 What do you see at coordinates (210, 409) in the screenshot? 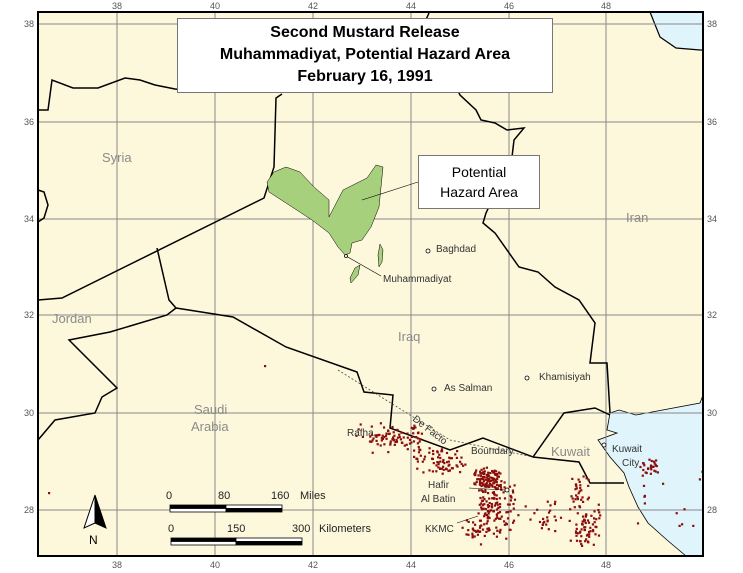
I see `label-saudi: Saudi` at bounding box center [210, 409].